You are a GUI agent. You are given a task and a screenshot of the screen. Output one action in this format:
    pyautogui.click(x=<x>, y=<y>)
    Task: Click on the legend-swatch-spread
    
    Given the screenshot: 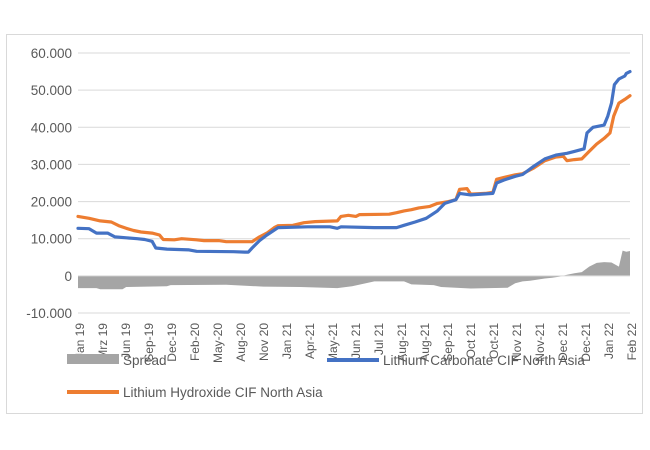 What is the action you would take?
    pyautogui.click(x=93, y=359)
    